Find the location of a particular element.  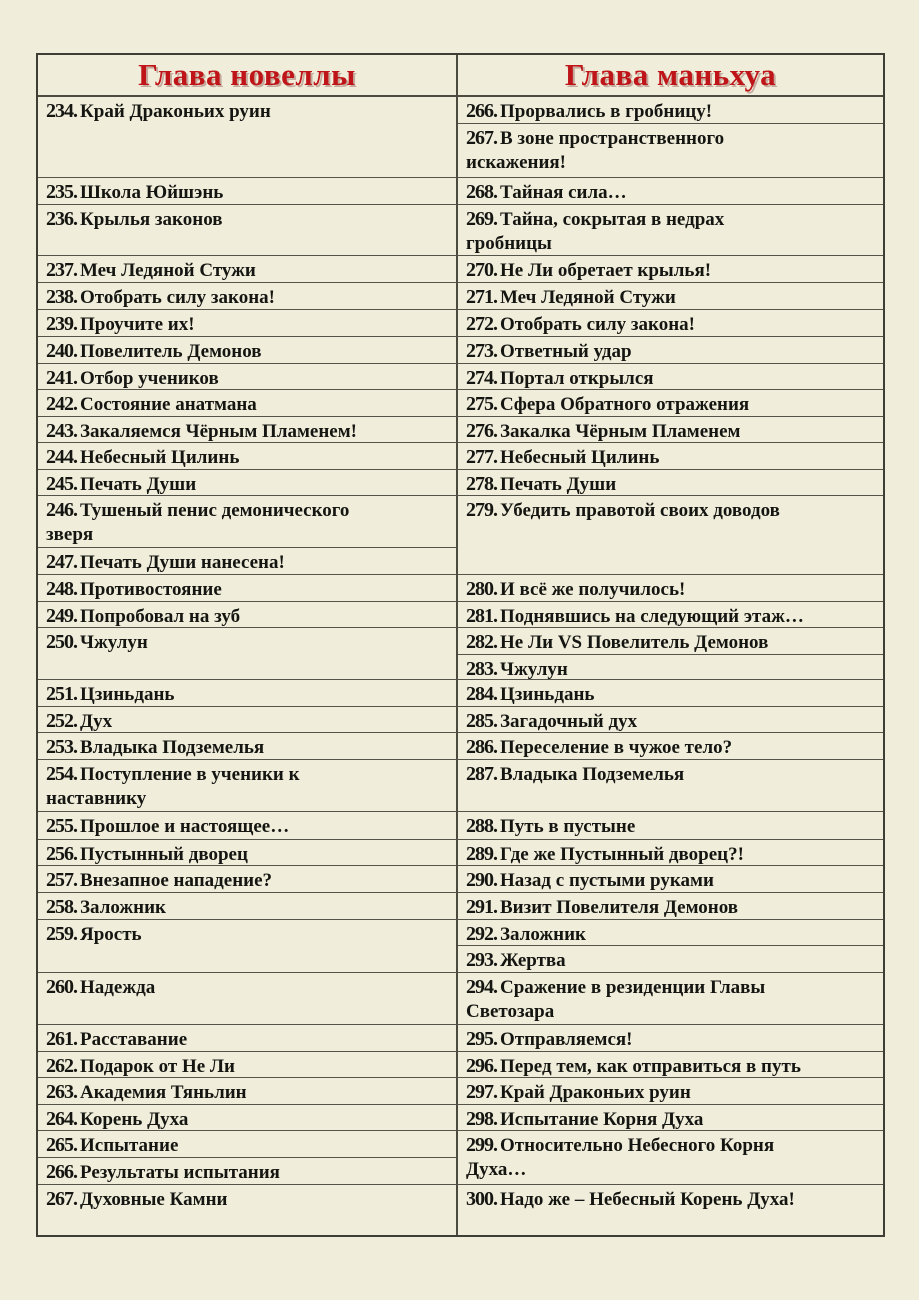

chapter-cell: 285. Загадочный дух is located at coordinates (670, 720).